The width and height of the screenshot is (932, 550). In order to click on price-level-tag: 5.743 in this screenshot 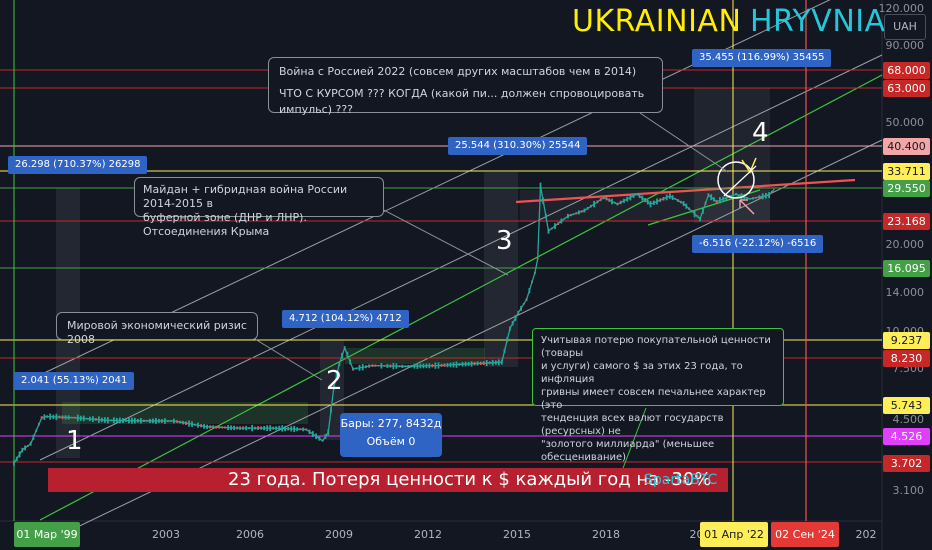, I will do `click(906, 405)`.